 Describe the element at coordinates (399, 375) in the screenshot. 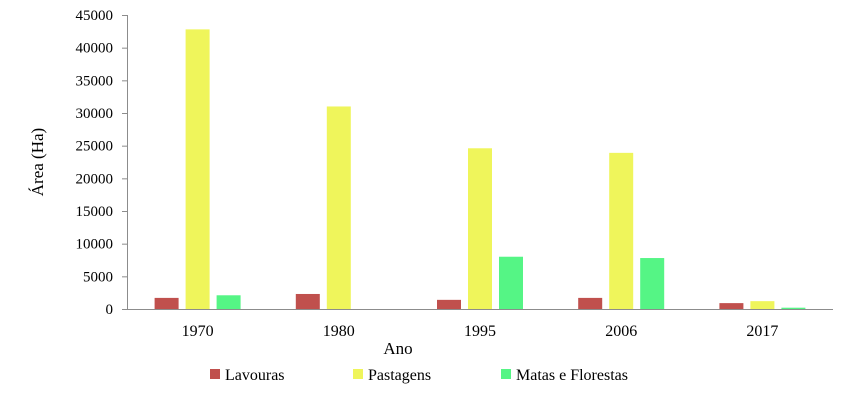

I see `legend-label-pastagens: Pastagens` at that location.